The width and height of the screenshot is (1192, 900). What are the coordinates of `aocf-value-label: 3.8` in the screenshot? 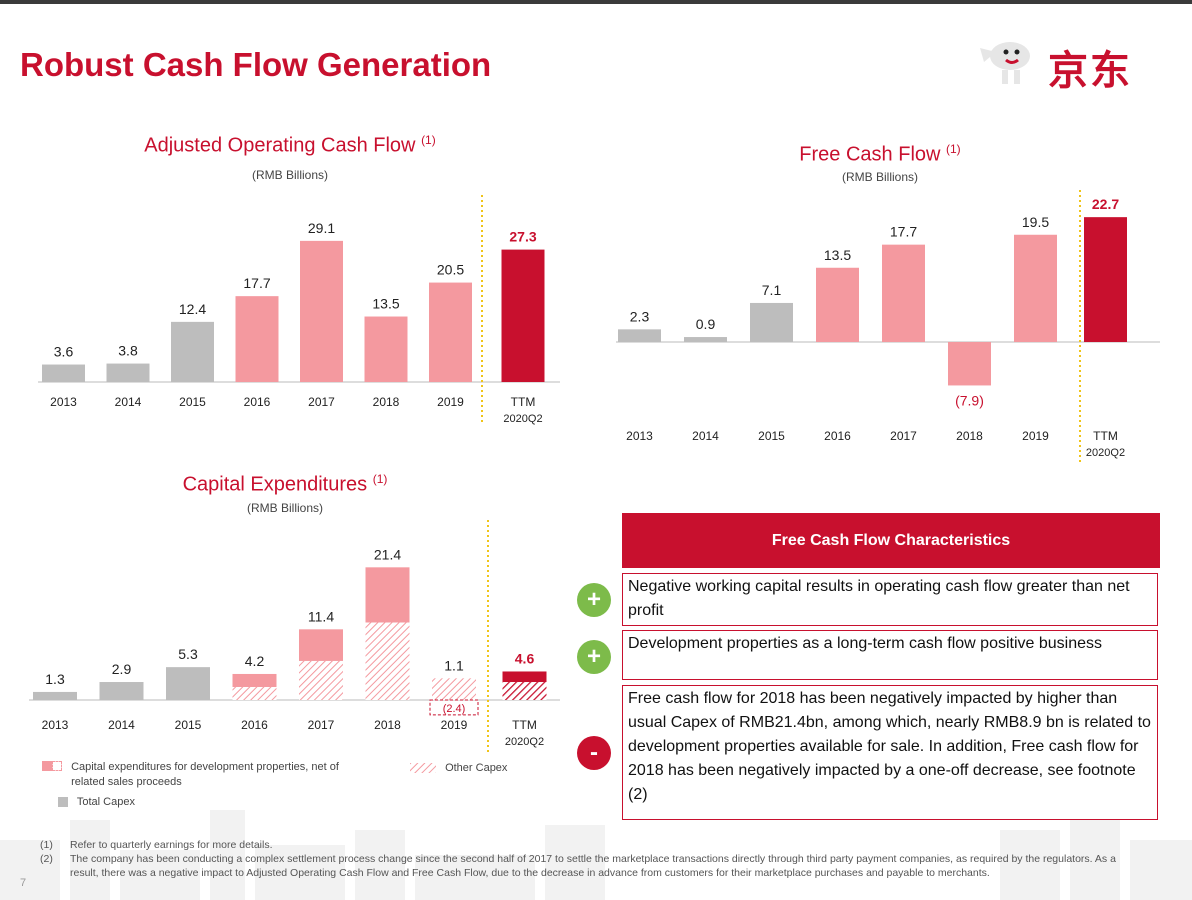 It's located at (128, 351).